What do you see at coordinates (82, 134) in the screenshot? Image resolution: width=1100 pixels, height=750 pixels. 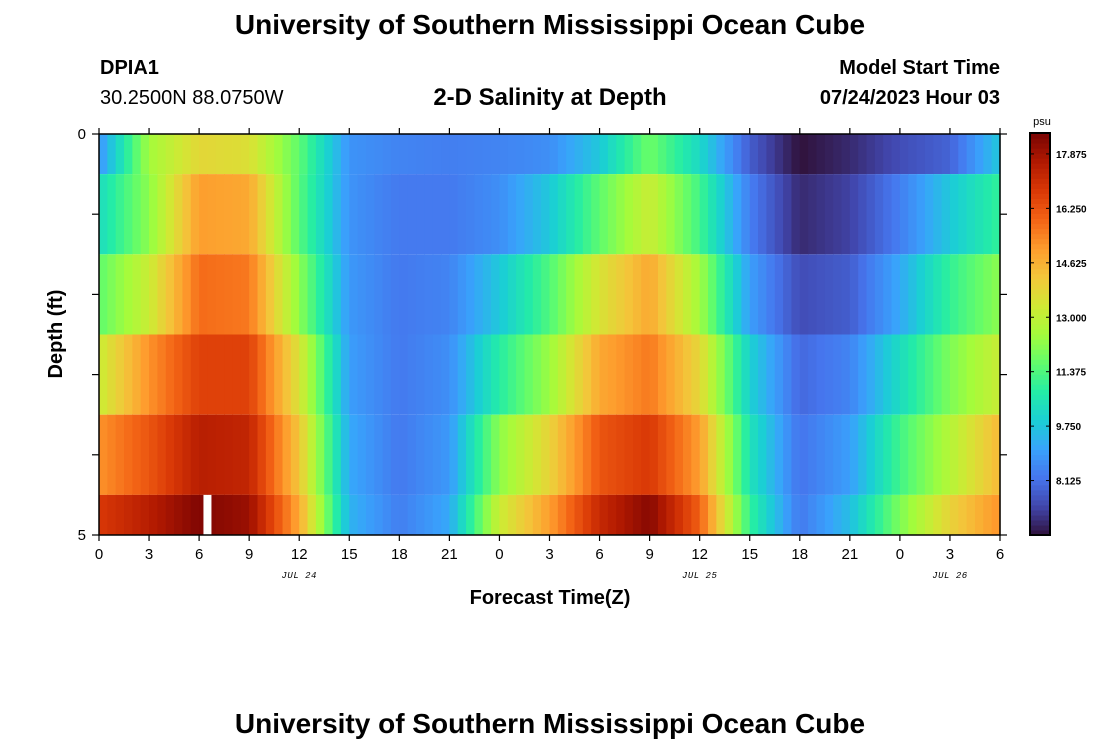 I see `y-tick-label: 0` at bounding box center [82, 134].